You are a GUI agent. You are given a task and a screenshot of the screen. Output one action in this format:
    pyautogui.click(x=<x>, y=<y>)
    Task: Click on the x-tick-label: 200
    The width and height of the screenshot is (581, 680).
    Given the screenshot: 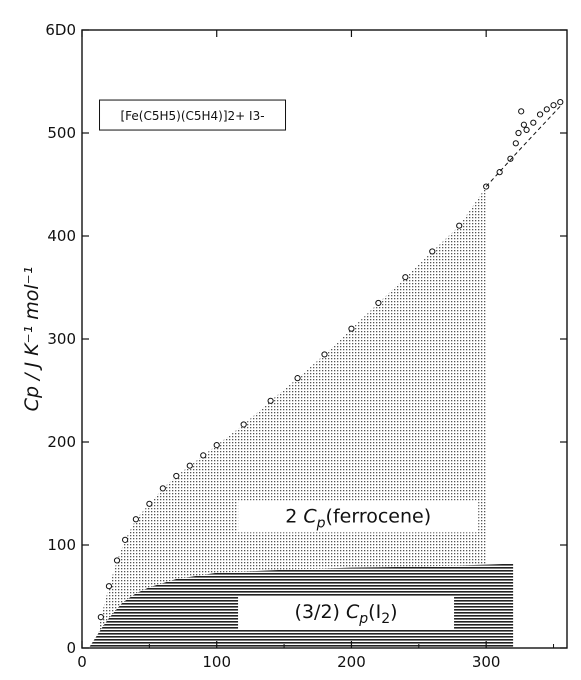 What is the action you would take?
    pyautogui.click(x=351, y=662)
    